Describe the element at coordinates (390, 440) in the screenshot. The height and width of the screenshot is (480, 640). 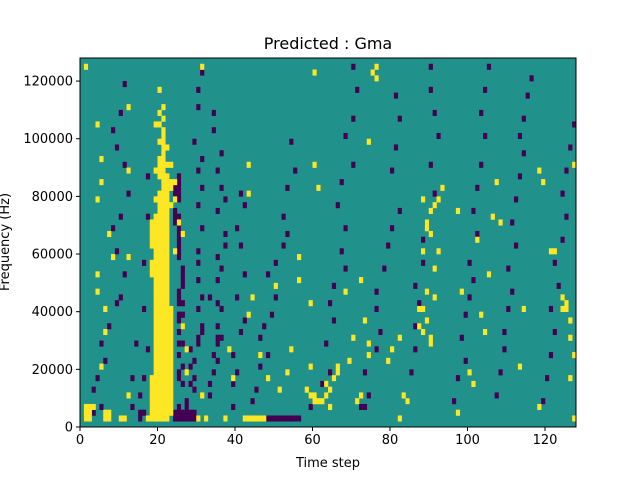
I see `x-tick-label: 80` at that location.